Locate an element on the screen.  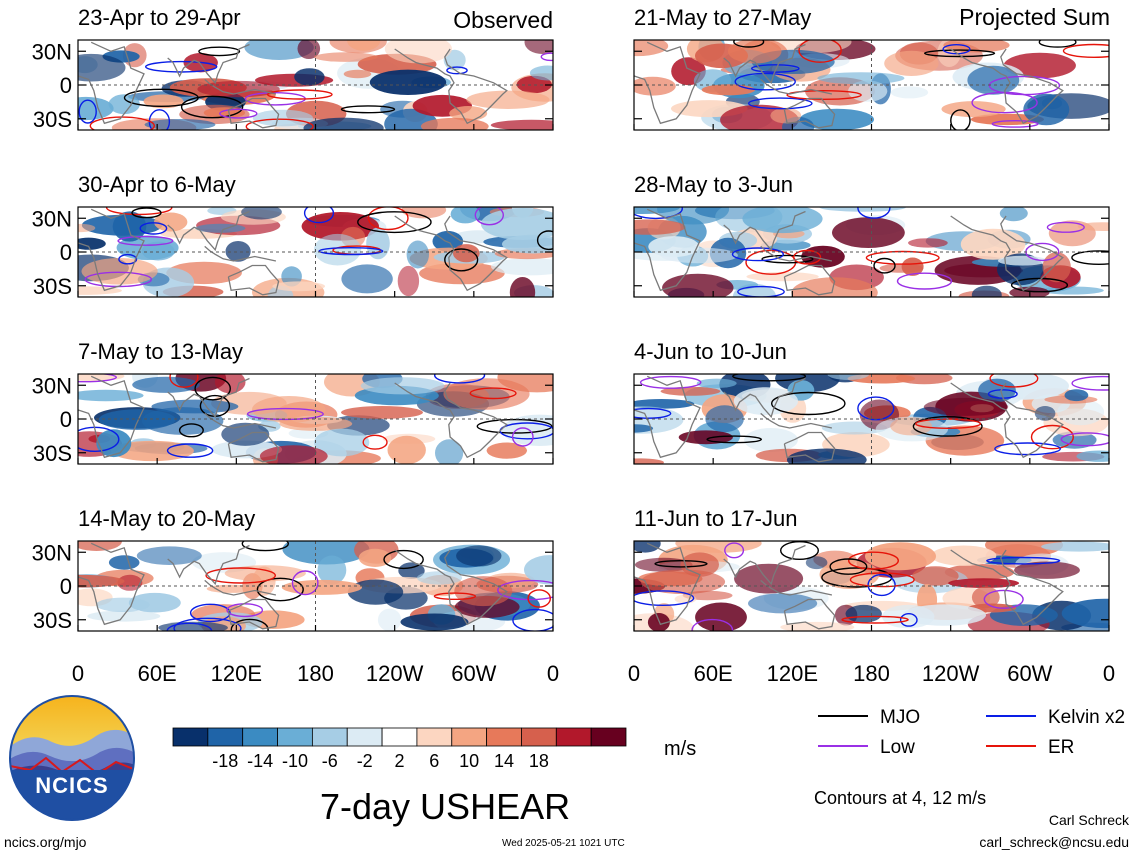
panel: 30N 0 30S 14-May to 20-May is located at coordinates (293, 569).